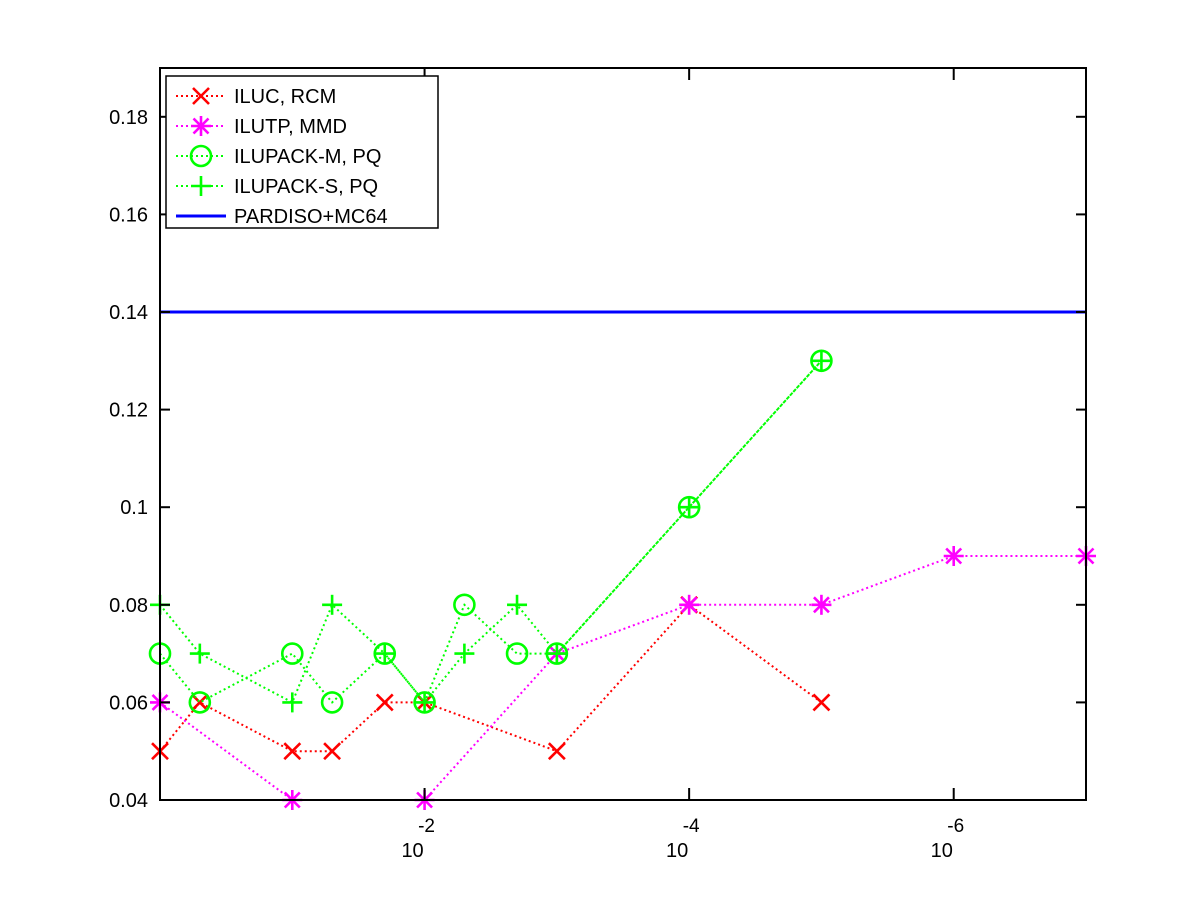 Image resolution: width=1200 pixels, height=900 pixels. I want to click on legend-label-ilutp-mmd: ILUTP, MMD, so click(290, 127).